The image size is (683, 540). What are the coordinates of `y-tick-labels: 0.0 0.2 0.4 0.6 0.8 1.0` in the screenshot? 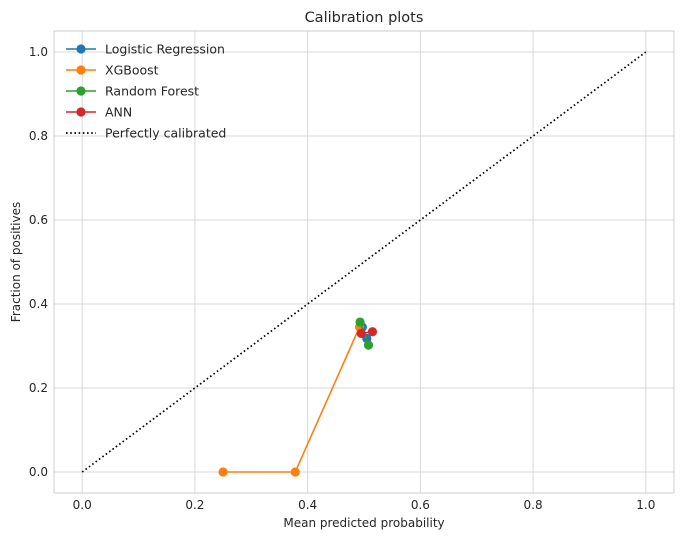 It's located at (38, 262).